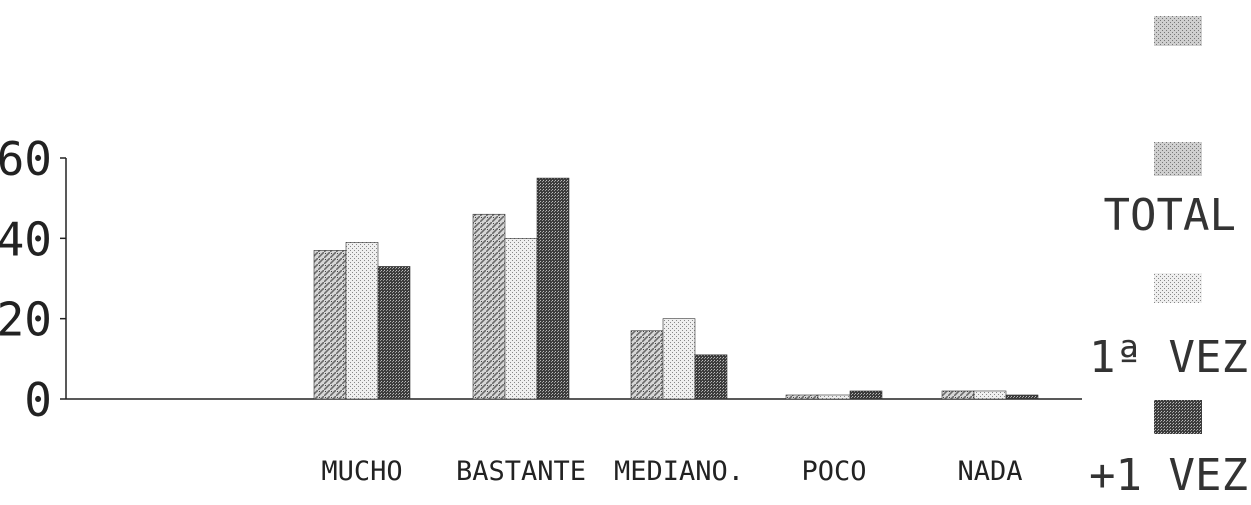 The width and height of the screenshot is (1251, 505). I want to click on category-label: POCO, so click(833, 471).